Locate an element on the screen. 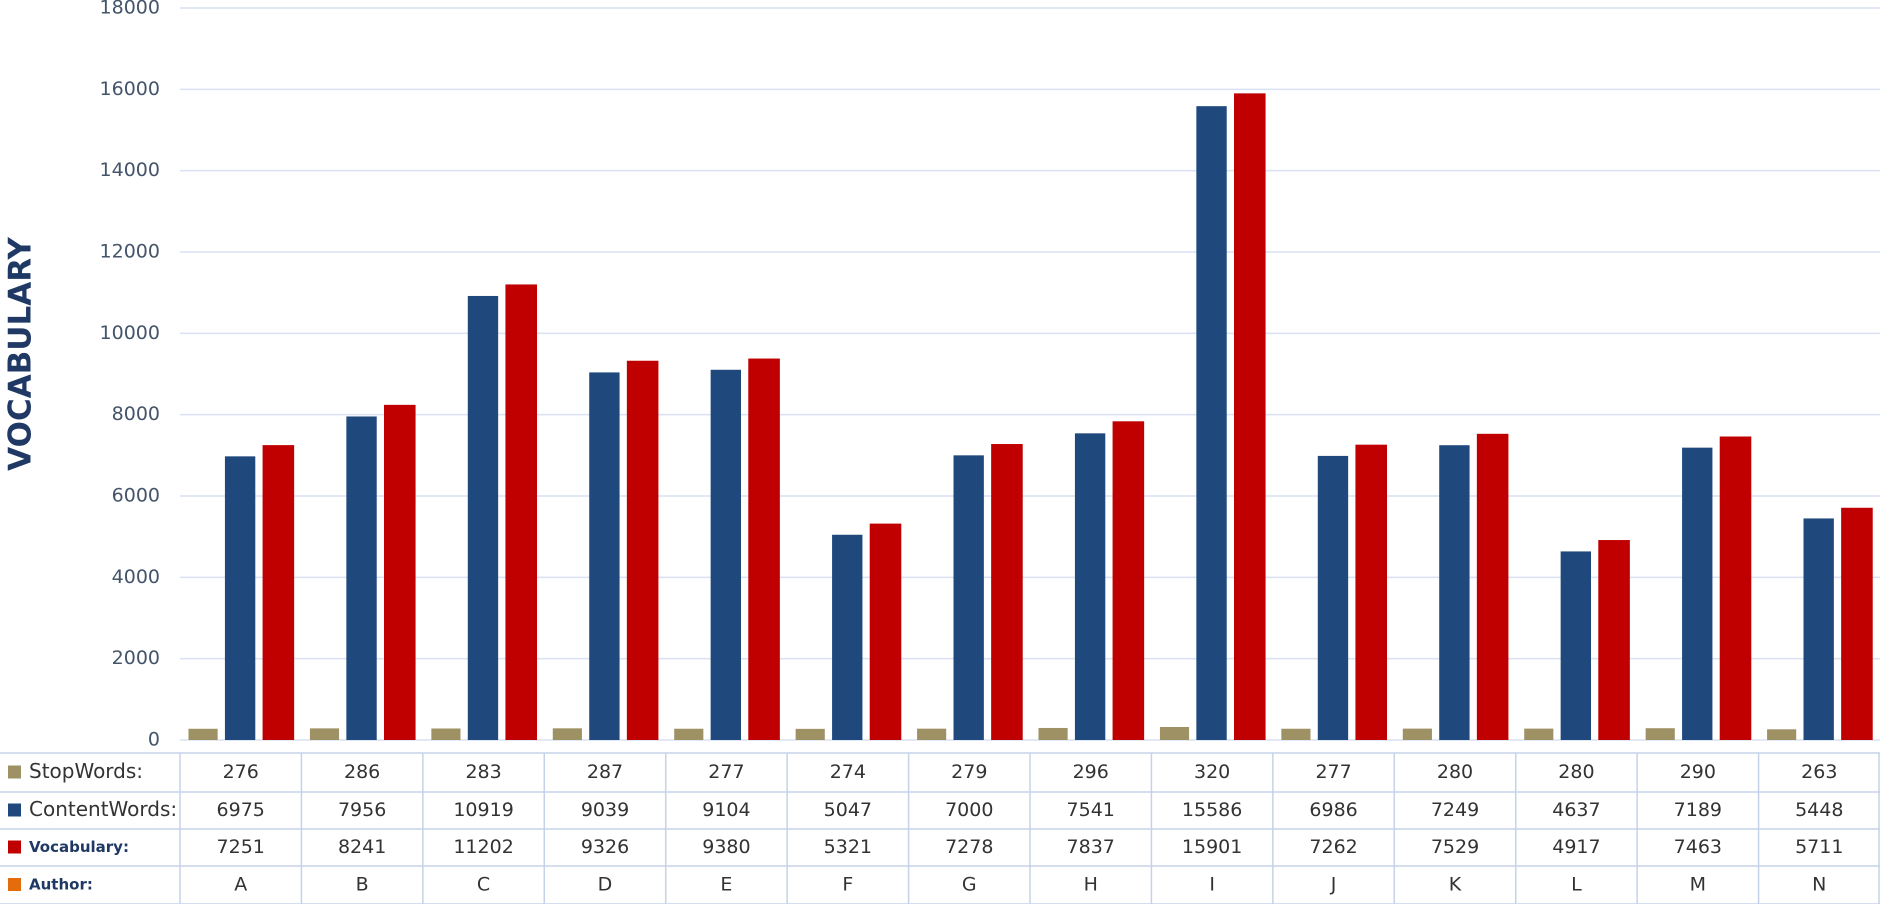 The image size is (1880, 904). table-value: 9326 is located at coordinates (605, 847).